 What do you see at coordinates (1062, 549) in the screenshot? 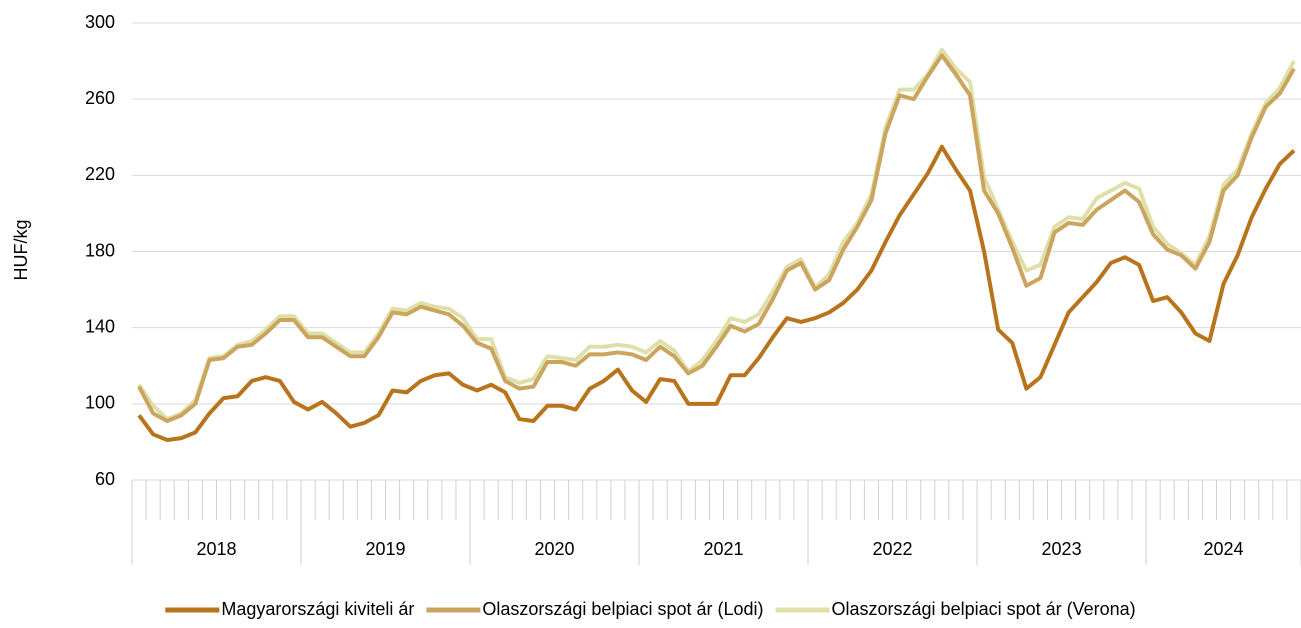
I see `x-tick-label: 2023` at bounding box center [1062, 549].